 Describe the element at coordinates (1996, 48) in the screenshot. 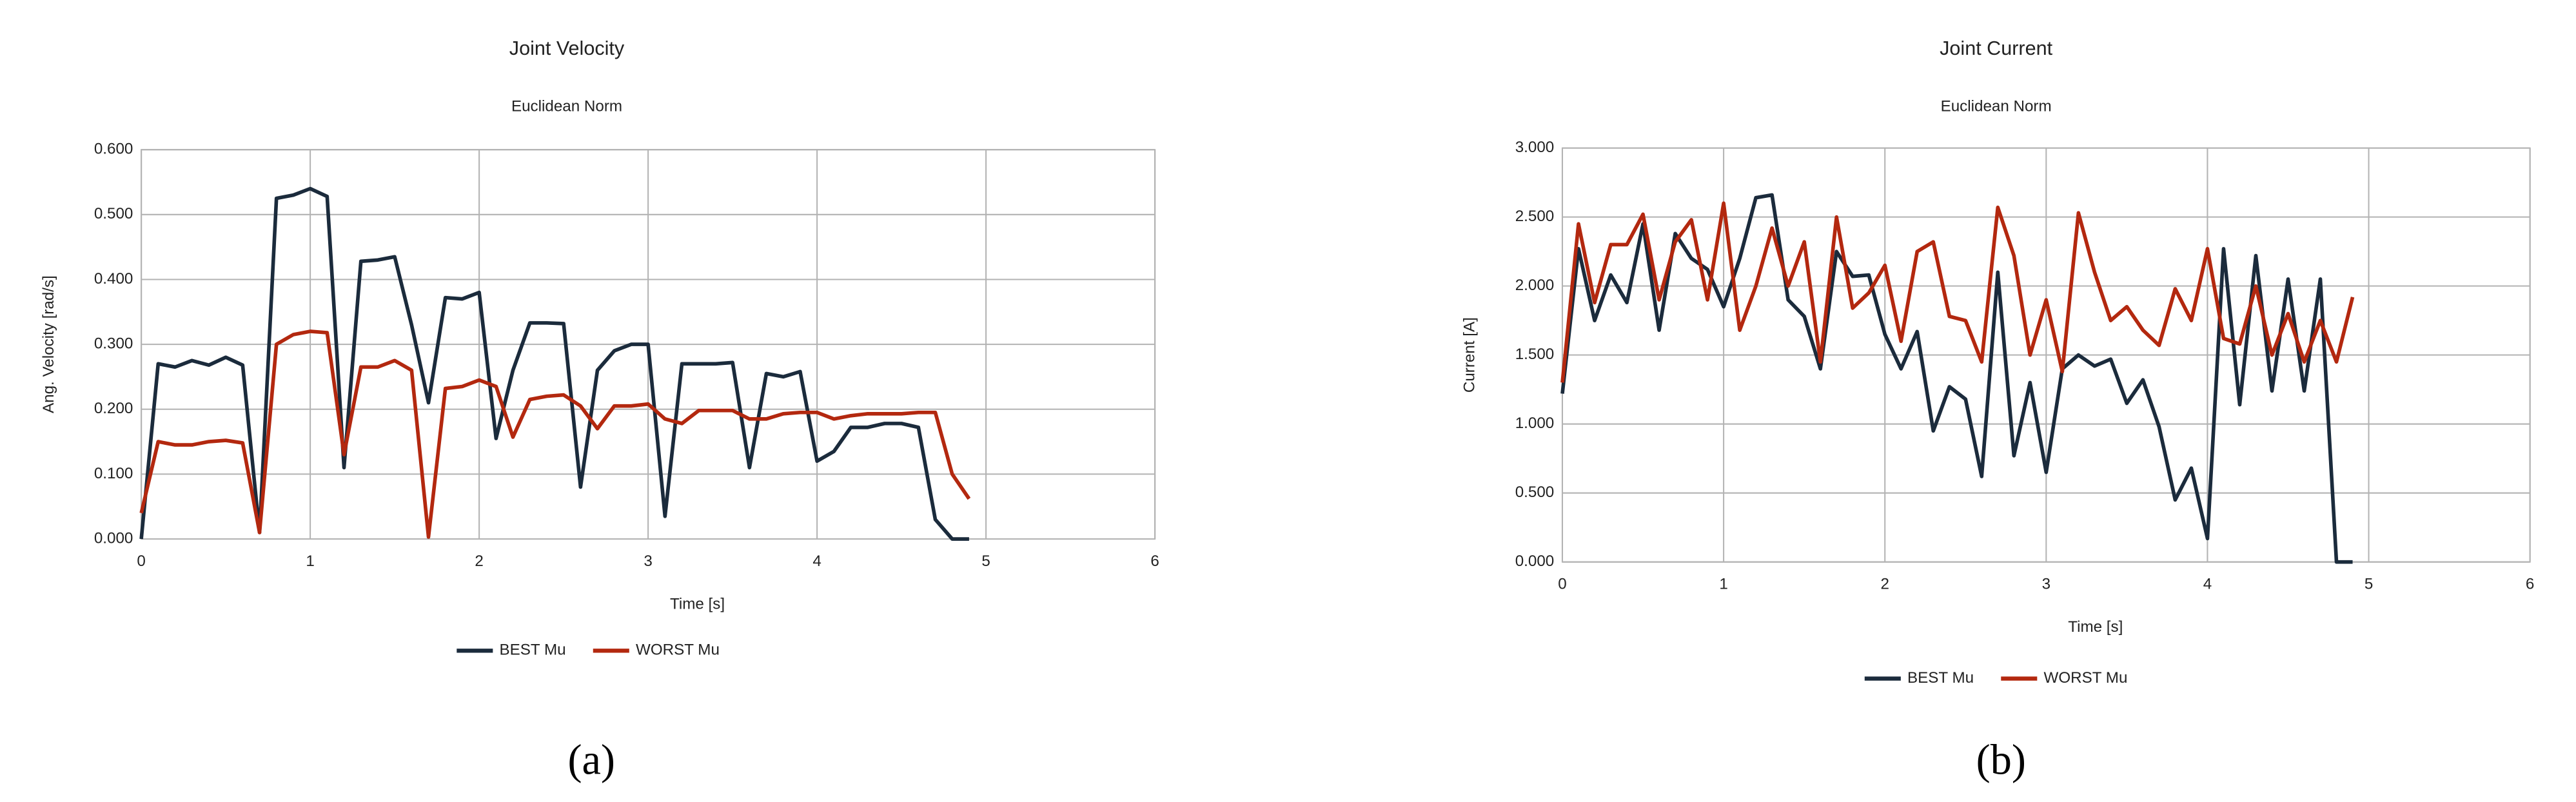

I see `chart-title: Joint Current` at that location.